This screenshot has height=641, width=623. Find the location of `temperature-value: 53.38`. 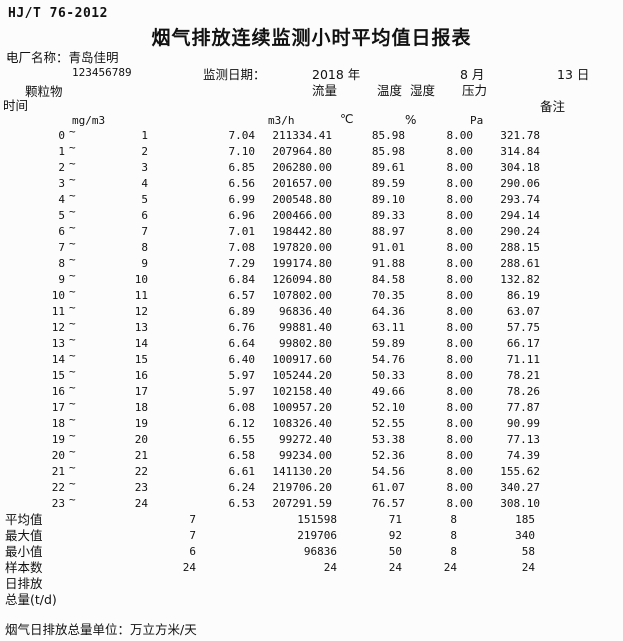

temperature-value: 53.38 is located at coordinates (388, 439).